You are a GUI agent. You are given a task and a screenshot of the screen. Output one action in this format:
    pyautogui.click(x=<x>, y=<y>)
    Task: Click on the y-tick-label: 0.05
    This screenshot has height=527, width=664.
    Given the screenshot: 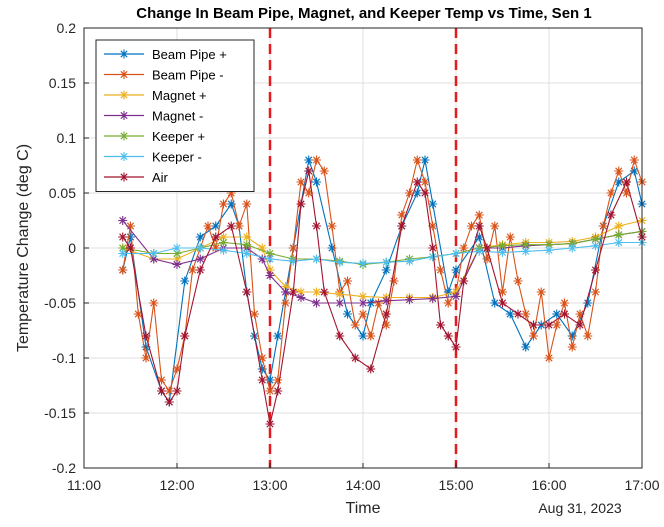 What is the action you would take?
    pyautogui.click(x=62, y=193)
    